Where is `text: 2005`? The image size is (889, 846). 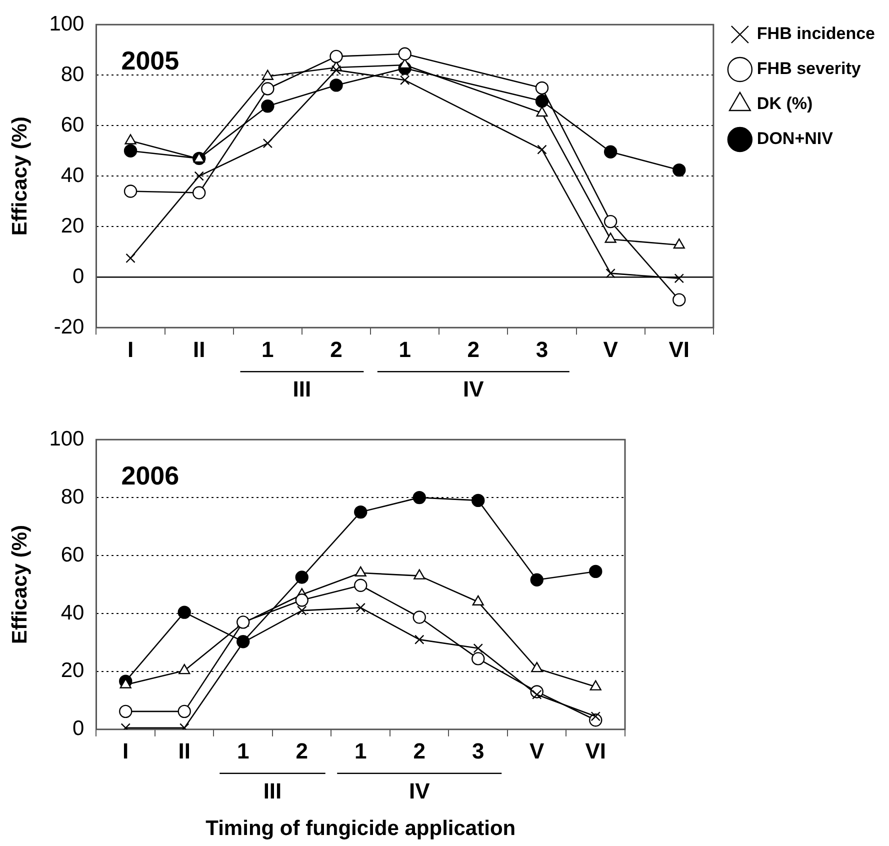 text: 2005 is located at coordinates (150, 61).